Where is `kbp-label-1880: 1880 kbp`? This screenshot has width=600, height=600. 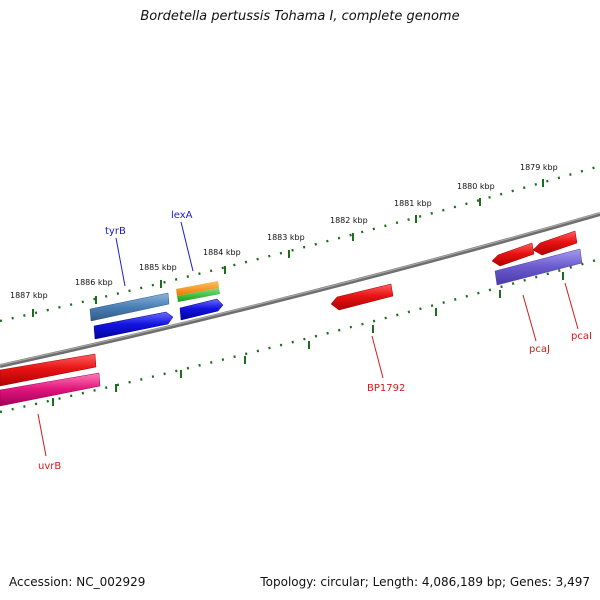 kbp-label-1880: 1880 kbp is located at coordinates (476, 186).